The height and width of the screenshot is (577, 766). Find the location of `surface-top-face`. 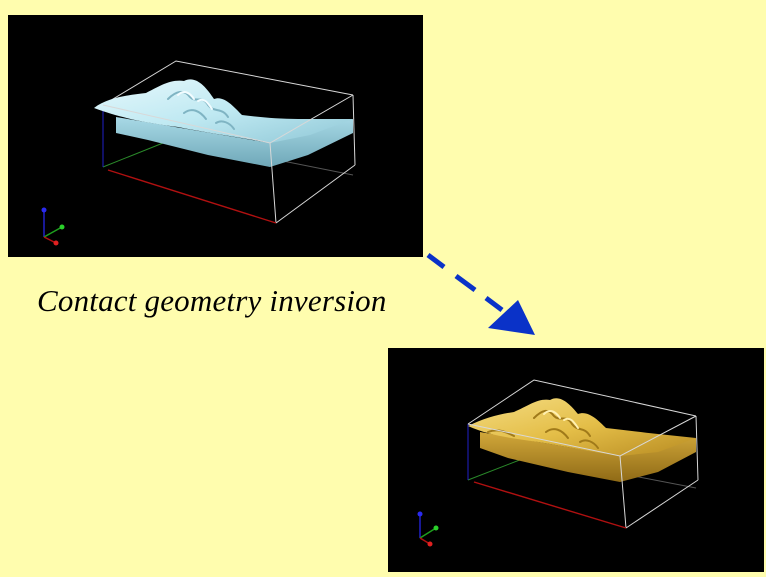

surface-top-face is located at coordinates (582, 427).